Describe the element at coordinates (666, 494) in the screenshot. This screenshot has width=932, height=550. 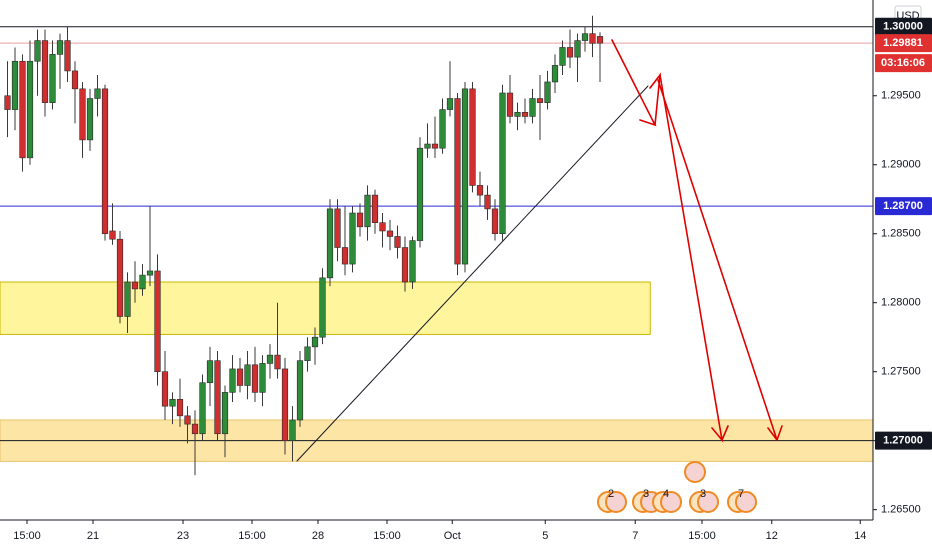
I see `event-count: 4` at that location.